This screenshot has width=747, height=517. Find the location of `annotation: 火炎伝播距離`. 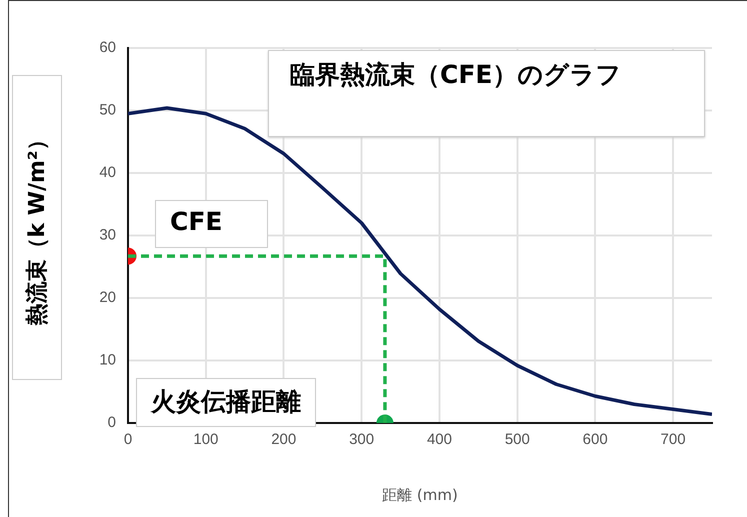

annotation: 火炎伝播距離 is located at coordinates (226, 402).